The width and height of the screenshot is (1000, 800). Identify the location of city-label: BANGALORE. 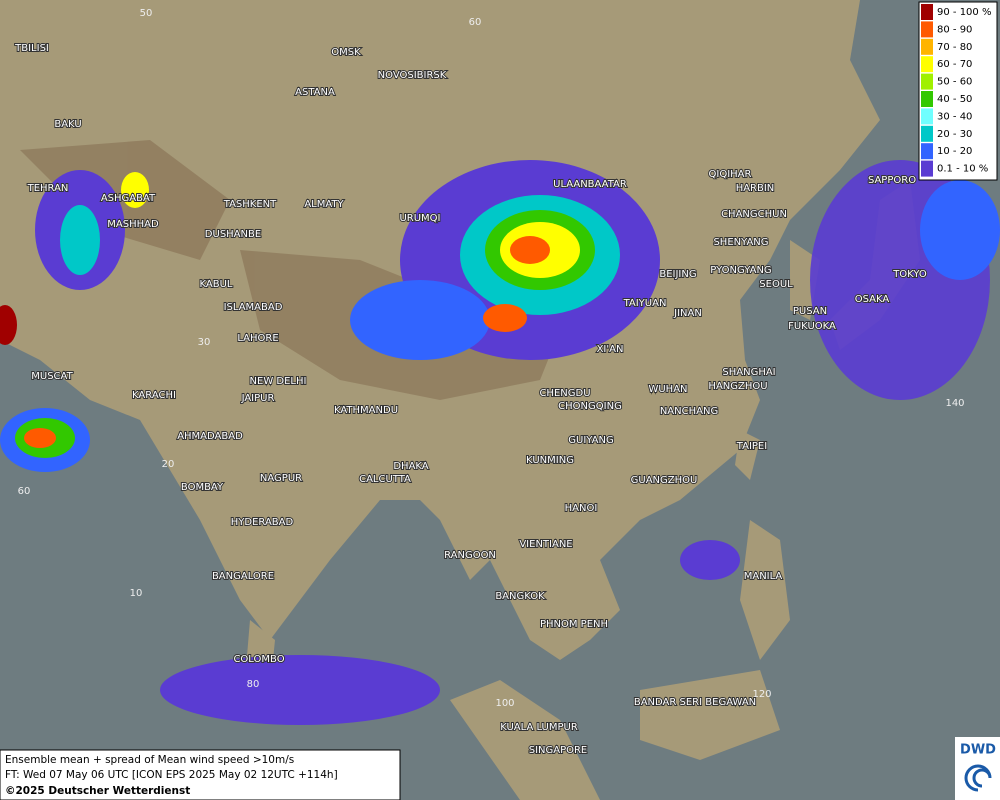
(243, 576).